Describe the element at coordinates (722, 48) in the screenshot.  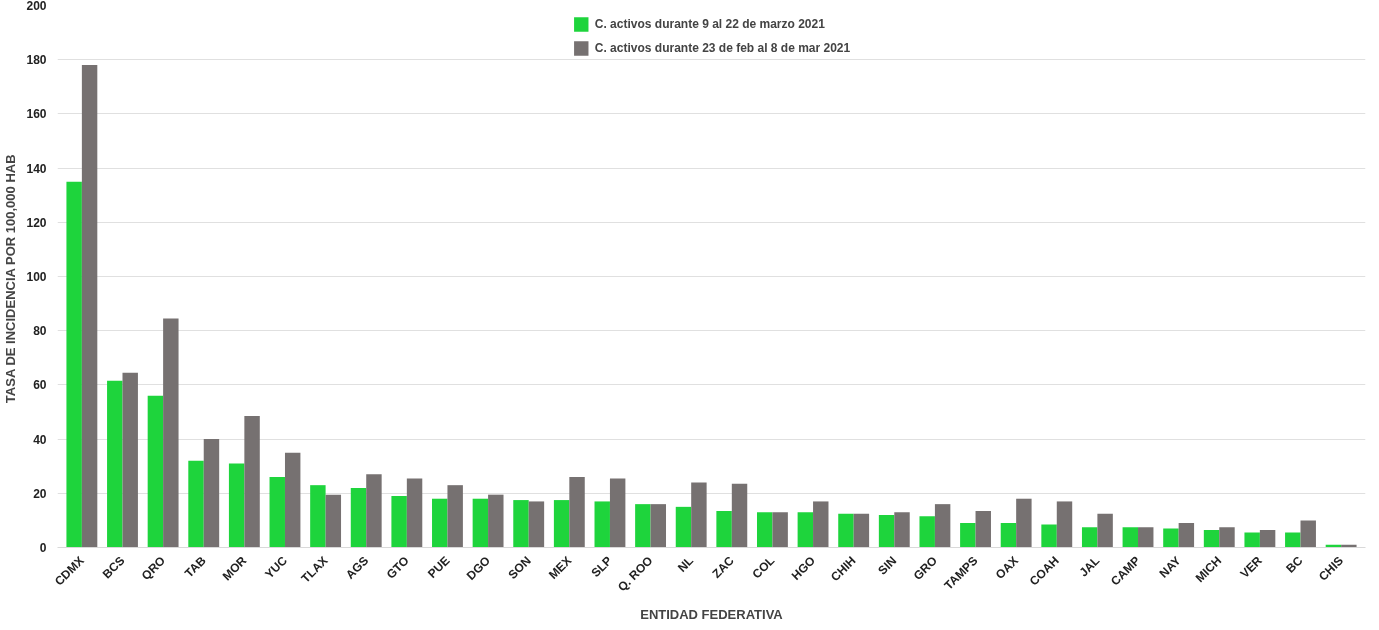
I see `legend-label: C. activos durante 23 de feb al 8 de mar 2021` at that location.